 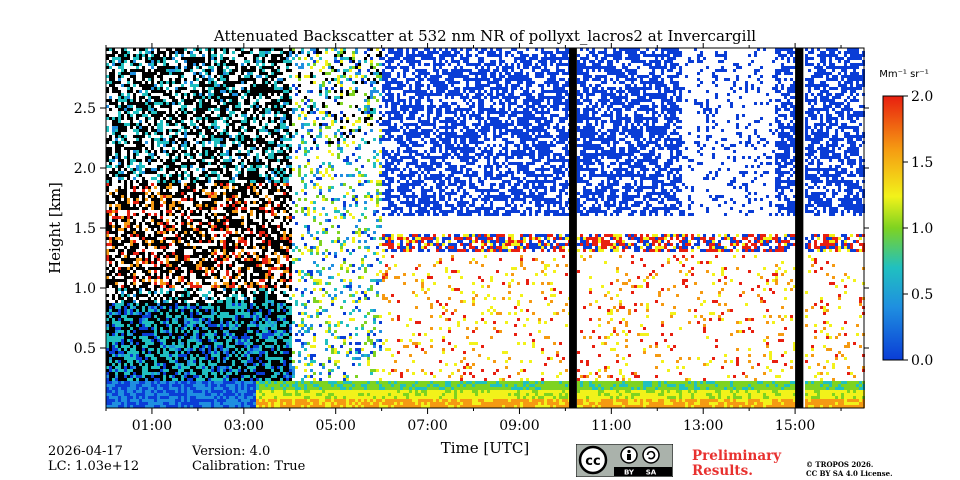 What do you see at coordinates (249, 466) in the screenshot?
I see `footer-calibration: Calibration: True` at bounding box center [249, 466].